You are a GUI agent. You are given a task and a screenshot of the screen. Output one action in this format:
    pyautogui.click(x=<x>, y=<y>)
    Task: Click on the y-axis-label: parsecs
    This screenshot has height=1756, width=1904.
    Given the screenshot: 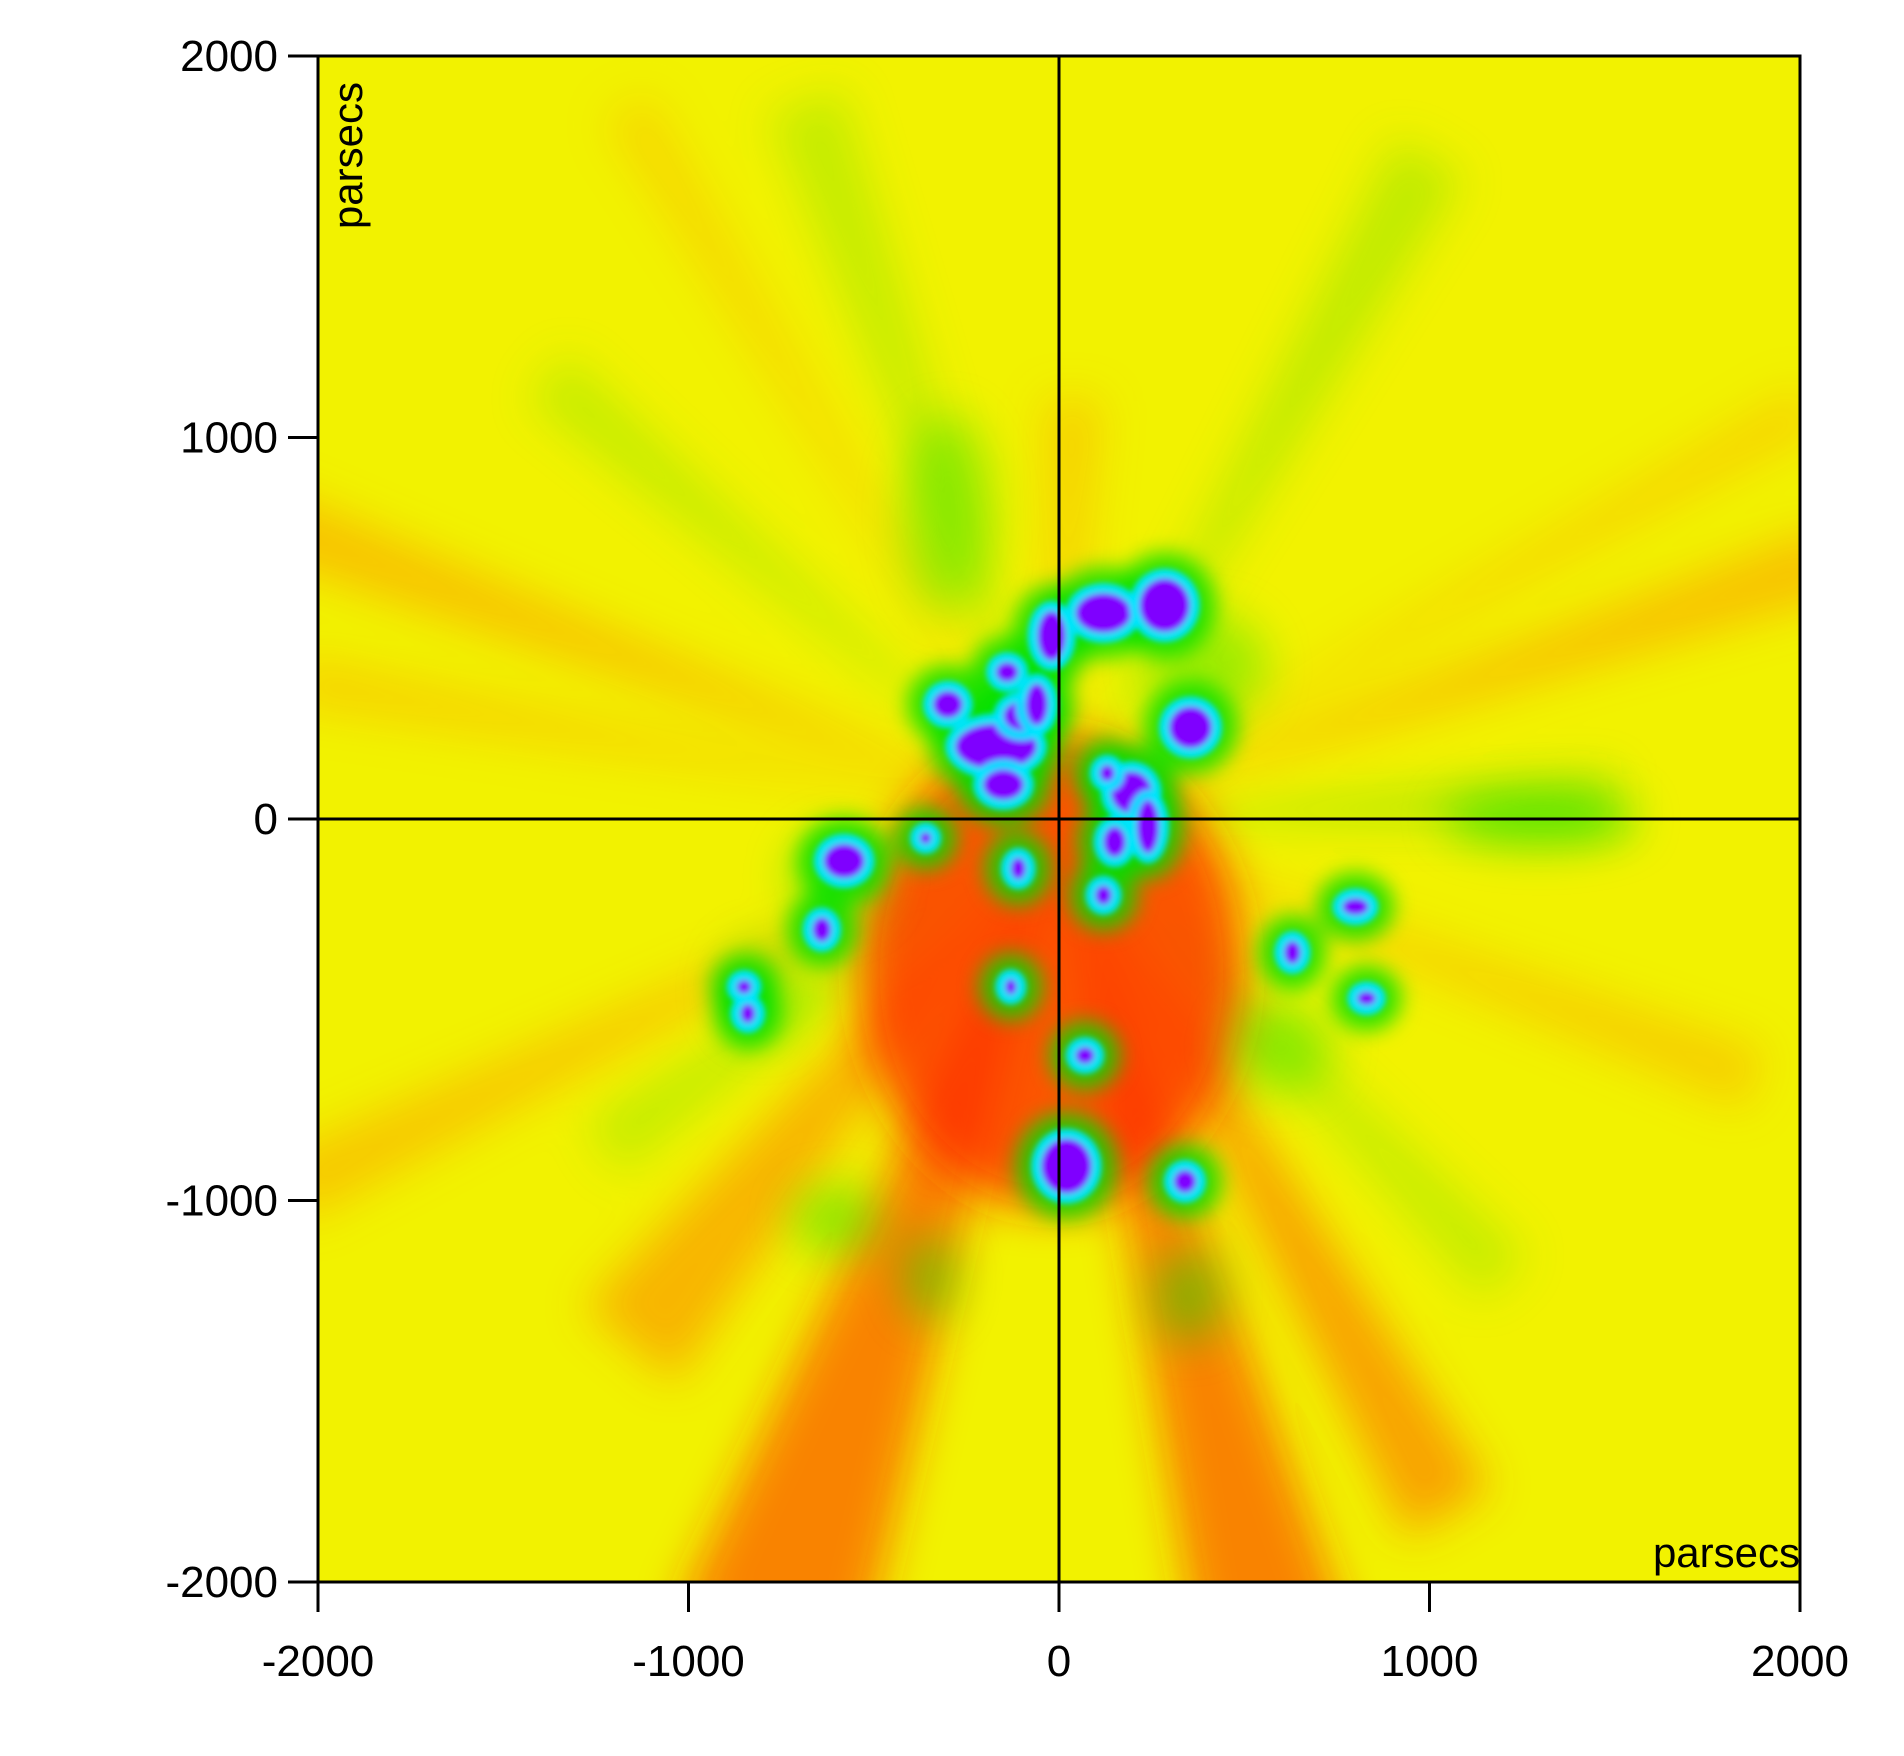 What is the action you would take?
    pyautogui.click(x=347, y=155)
    